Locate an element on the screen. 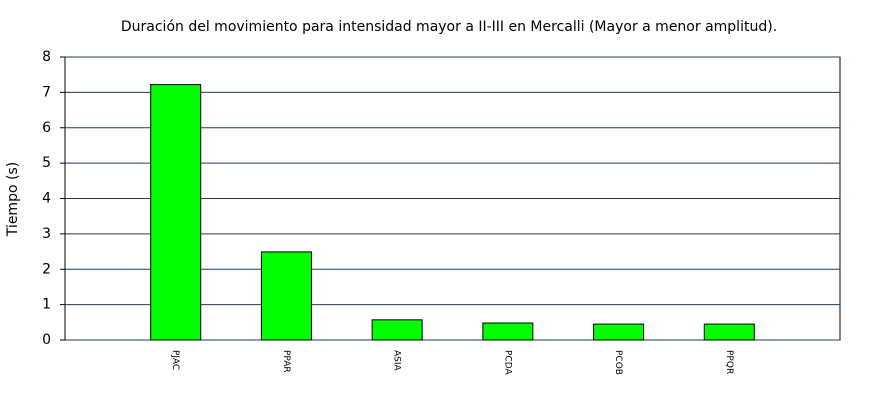 The width and height of the screenshot is (870, 400). y-tick-label: 2 is located at coordinates (46, 269).